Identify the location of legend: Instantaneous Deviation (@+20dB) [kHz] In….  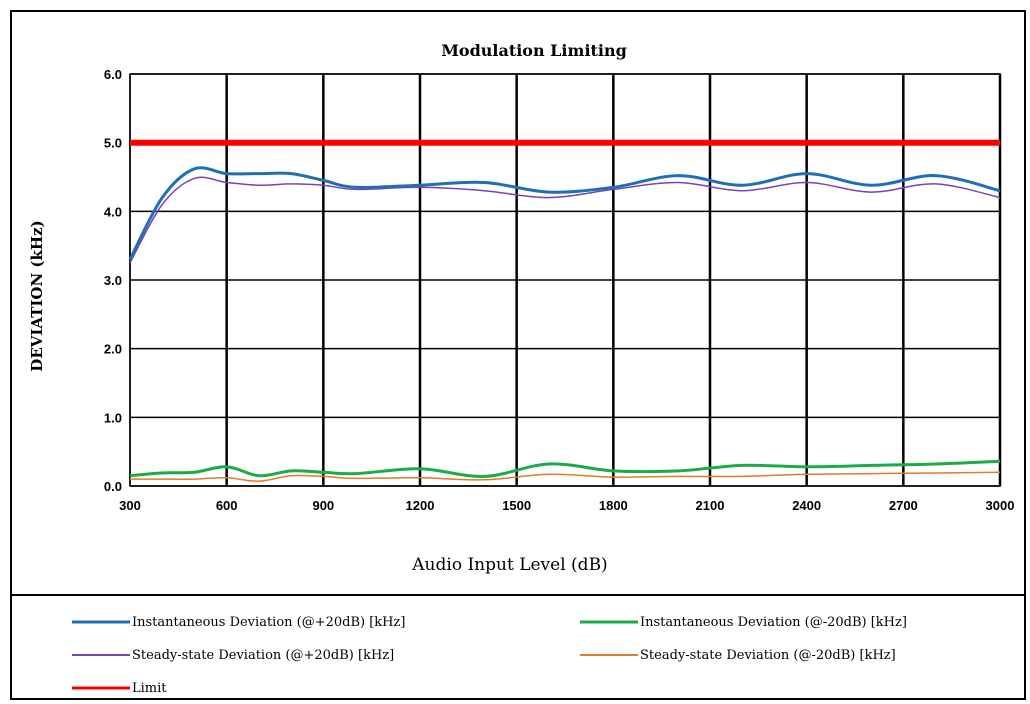
(489, 655).